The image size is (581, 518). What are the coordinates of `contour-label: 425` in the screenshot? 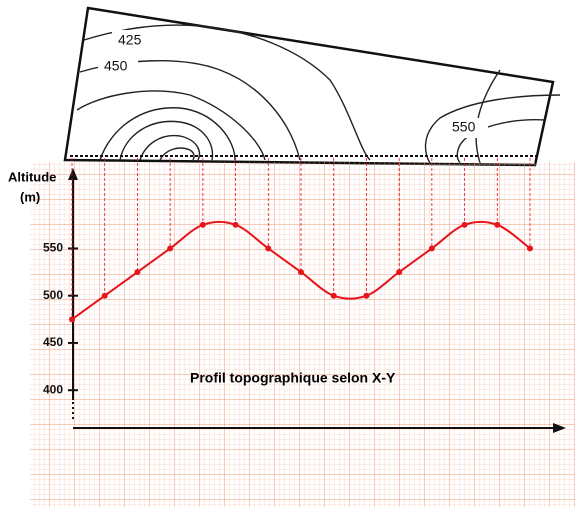 It's located at (130, 40).